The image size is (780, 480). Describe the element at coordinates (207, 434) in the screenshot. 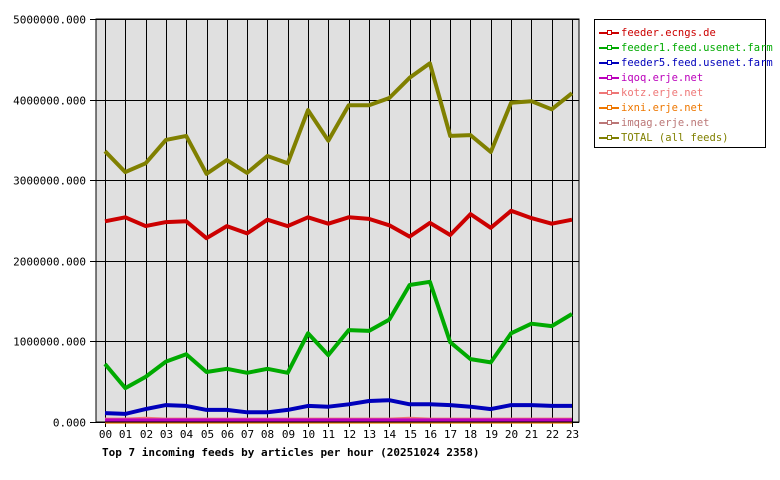

I see `x-tick-label: 05` at that location.